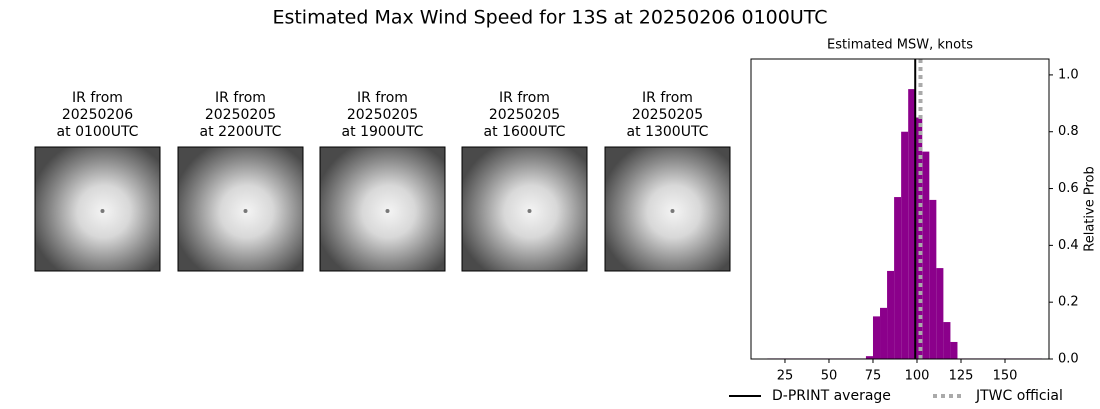  Describe the element at coordinates (1068, 245) in the screenshot. I see `y-tick-label: 0.4` at that location.